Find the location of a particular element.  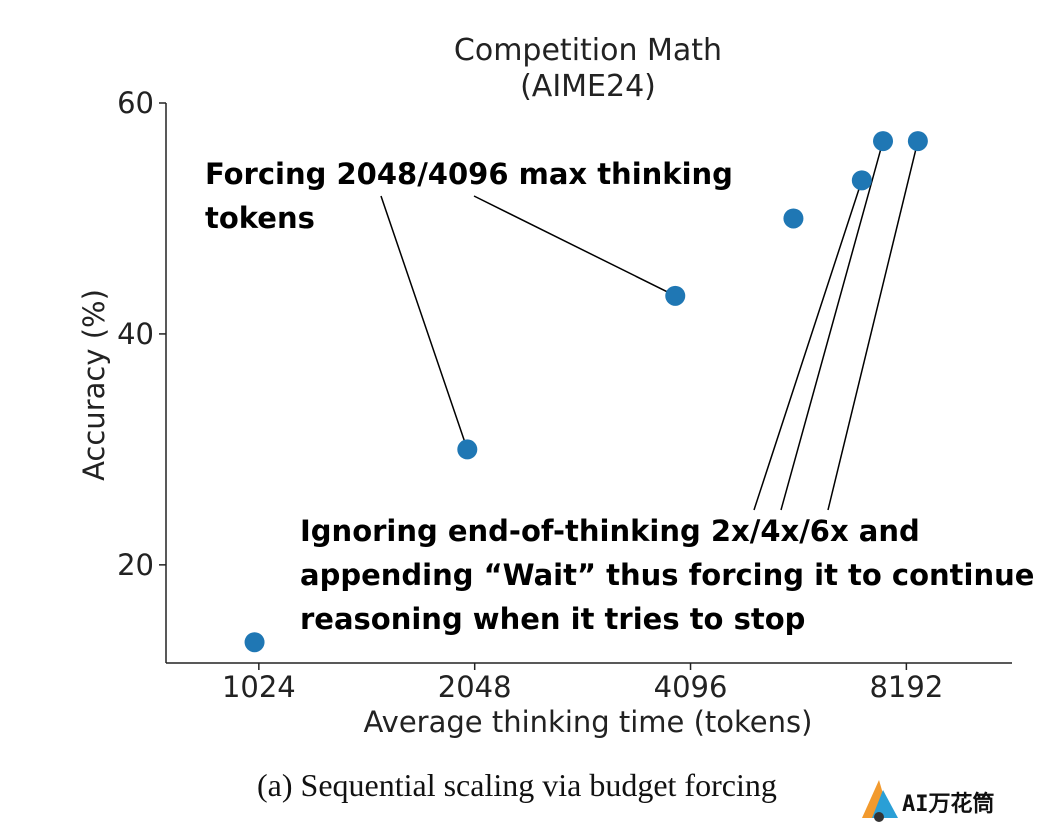

annotation-budget-forcing: Forcing 2048/4096 max thinking tokens is located at coordinates (469, 196).